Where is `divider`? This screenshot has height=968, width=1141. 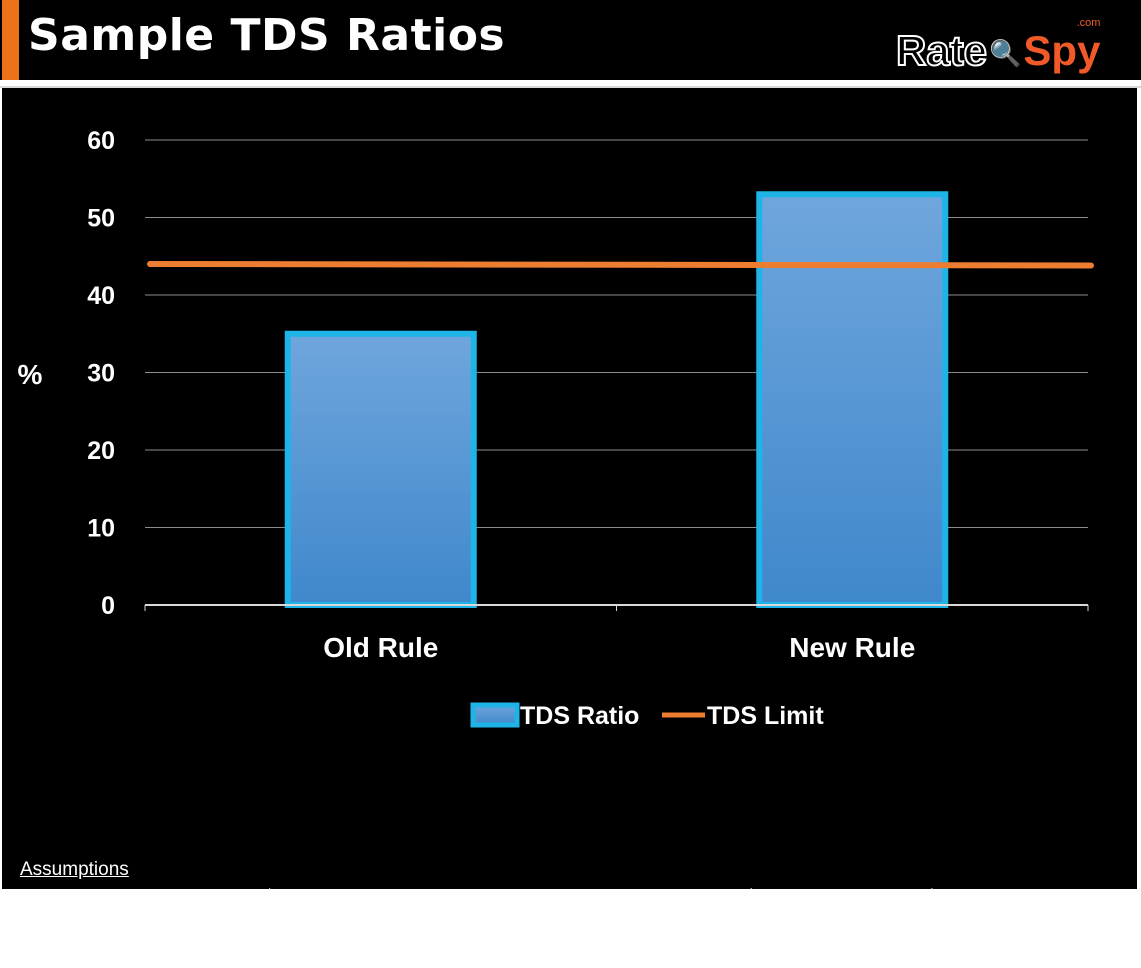
divider is located at coordinates (570, 87).